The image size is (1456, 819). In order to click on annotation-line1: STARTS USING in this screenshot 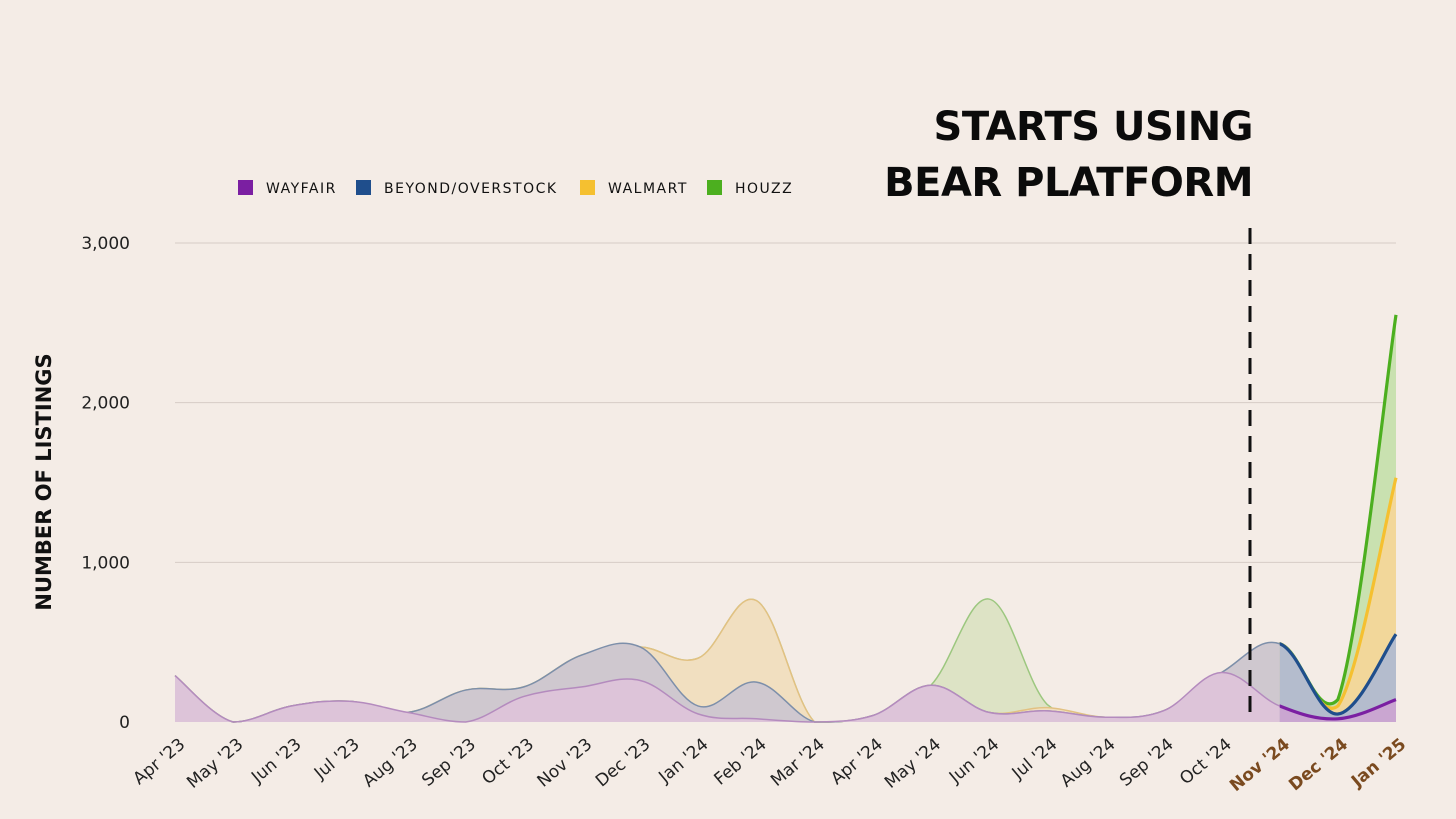, I will do `click(1093, 127)`.